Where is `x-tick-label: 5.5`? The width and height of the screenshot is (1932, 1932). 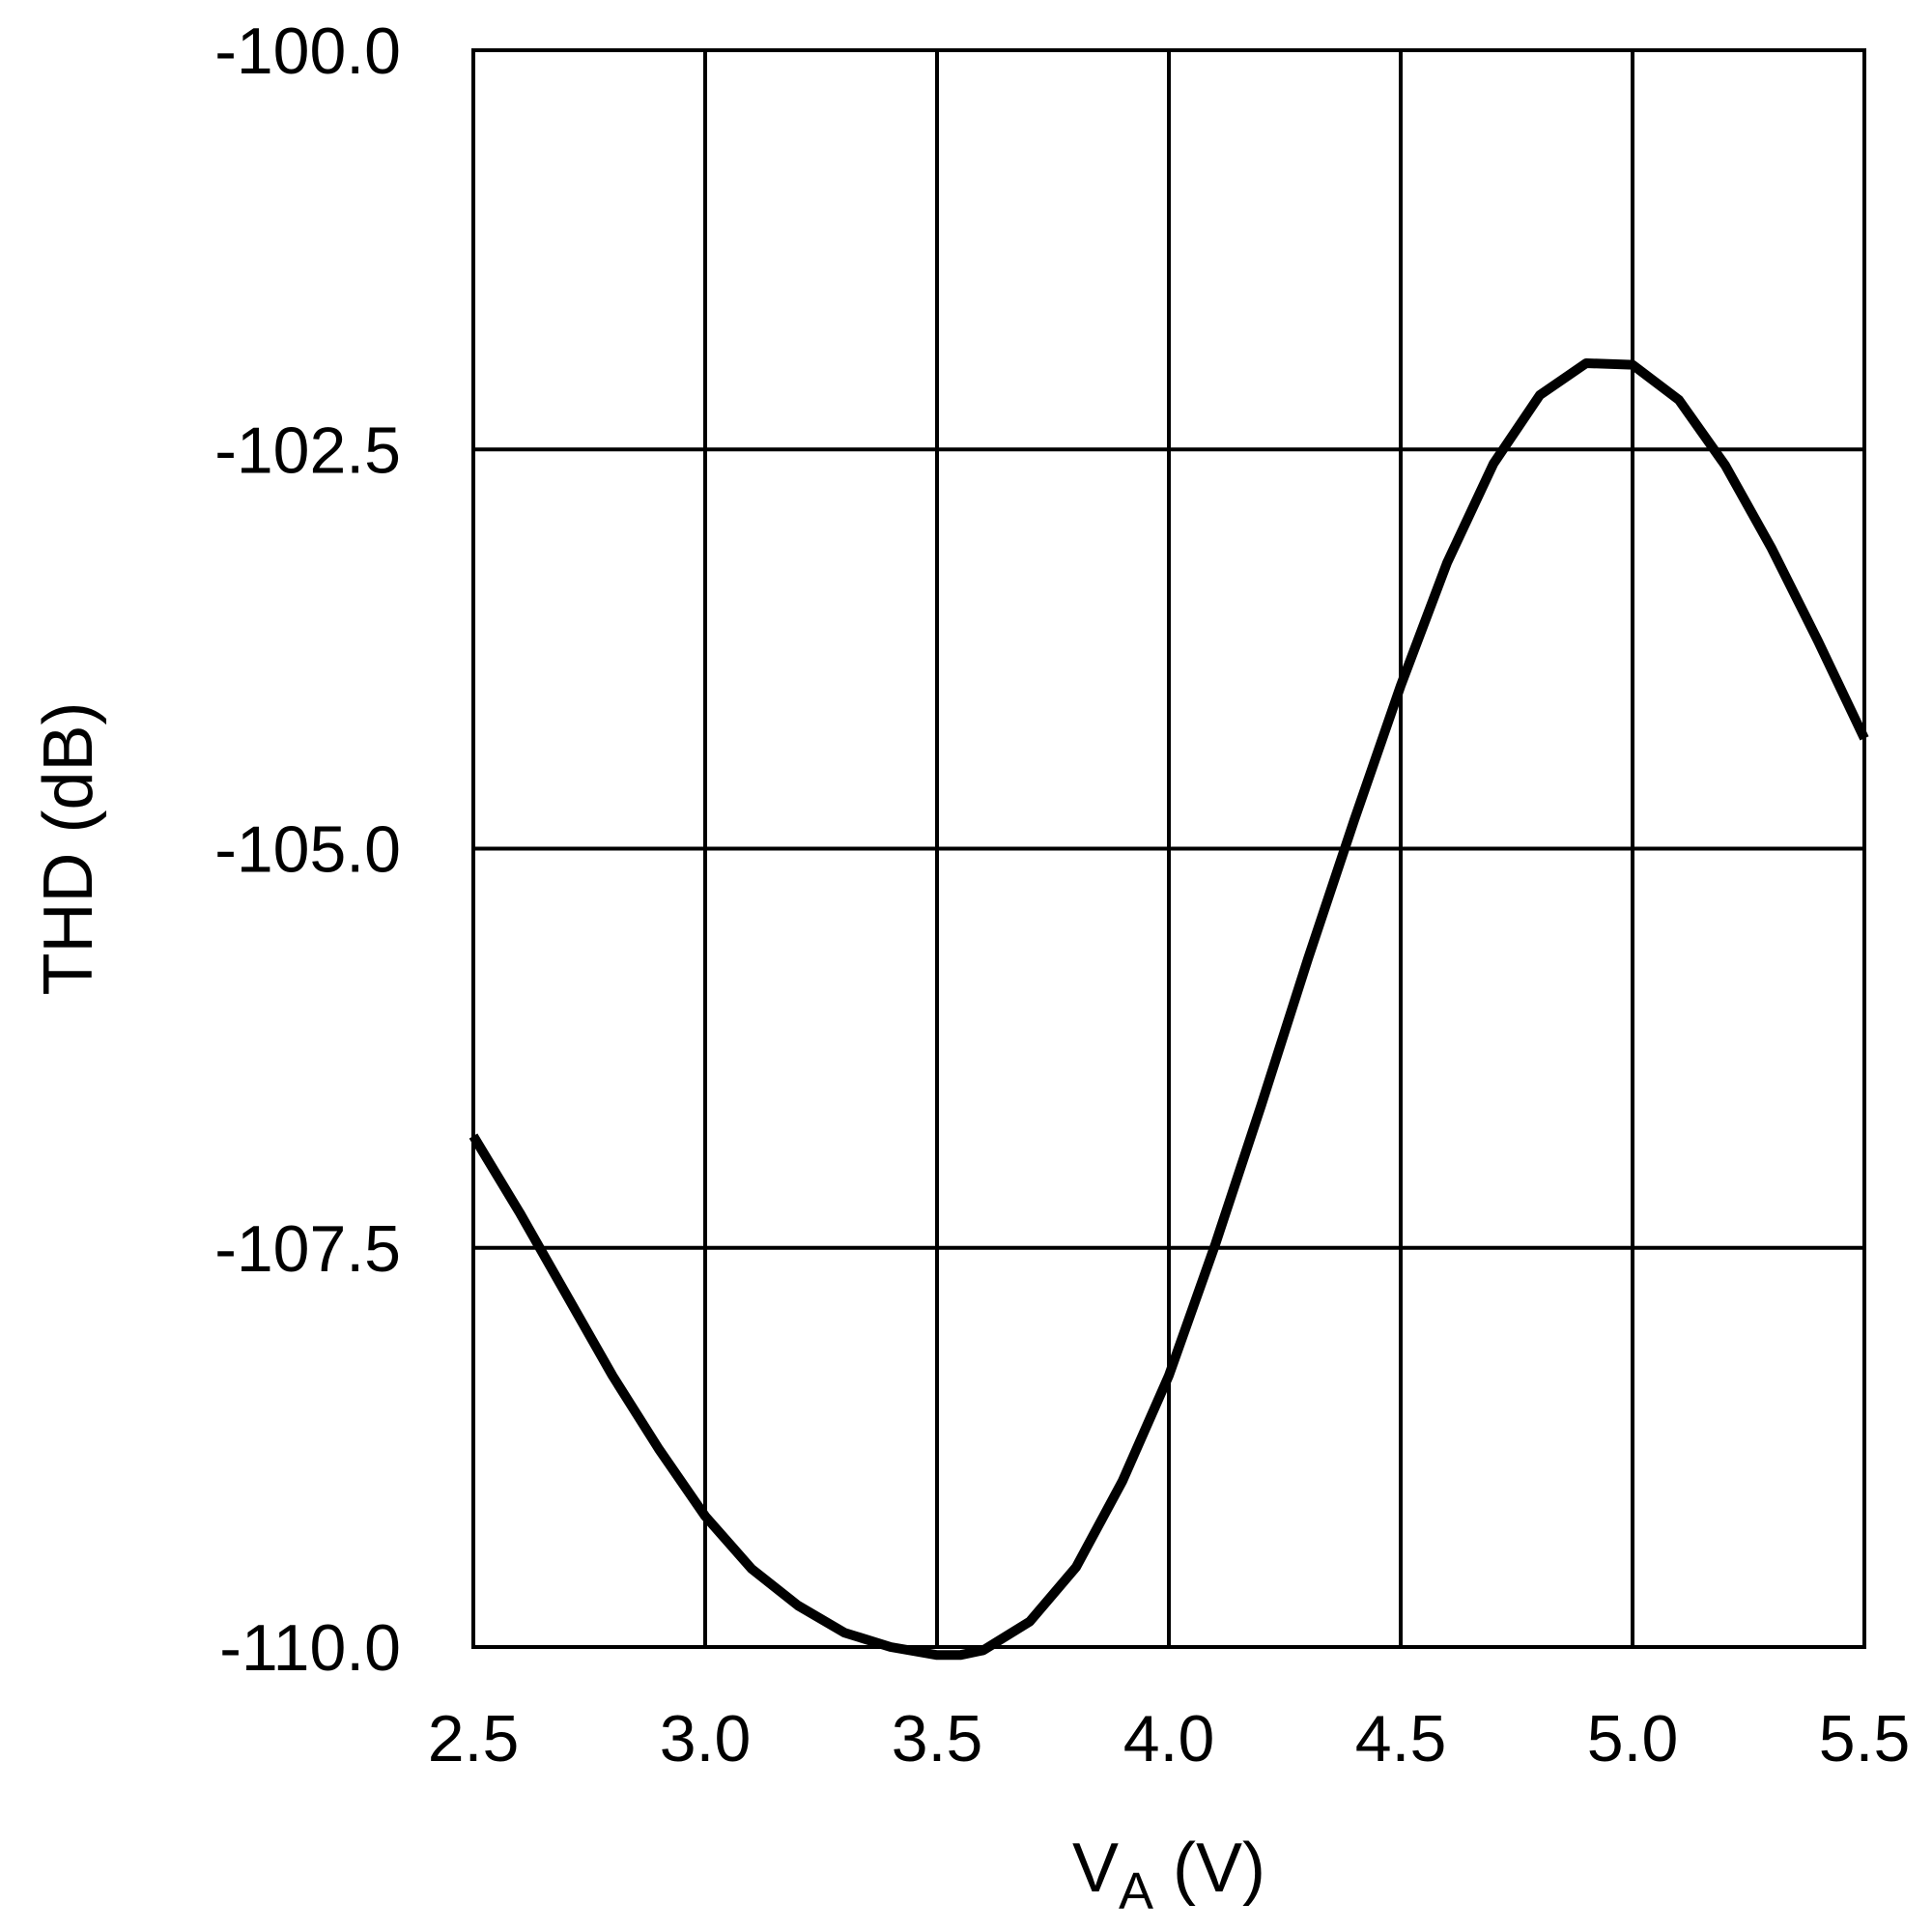
x-tick-label: 5.5 is located at coordinates (1865, 1739).